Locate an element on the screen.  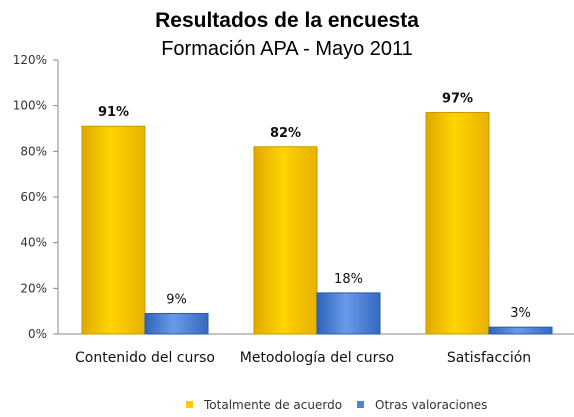
chart-subtitle: Formación APA - Mayo 2011 is located at coordinates (287, 49).